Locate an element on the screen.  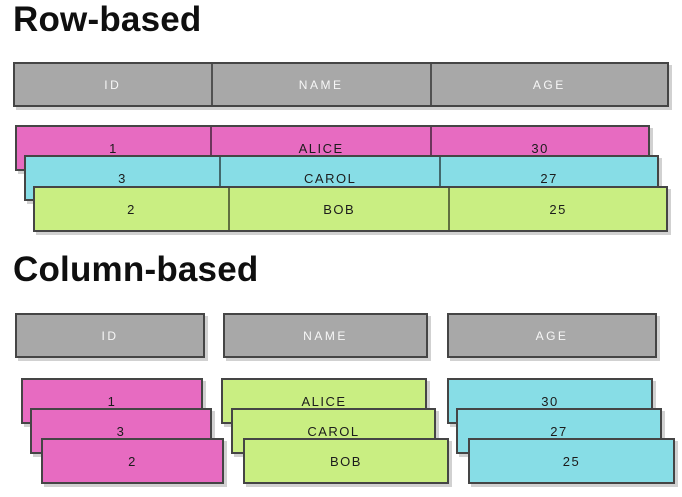
column-header-age: AGE is located at coordinates (552, 335).